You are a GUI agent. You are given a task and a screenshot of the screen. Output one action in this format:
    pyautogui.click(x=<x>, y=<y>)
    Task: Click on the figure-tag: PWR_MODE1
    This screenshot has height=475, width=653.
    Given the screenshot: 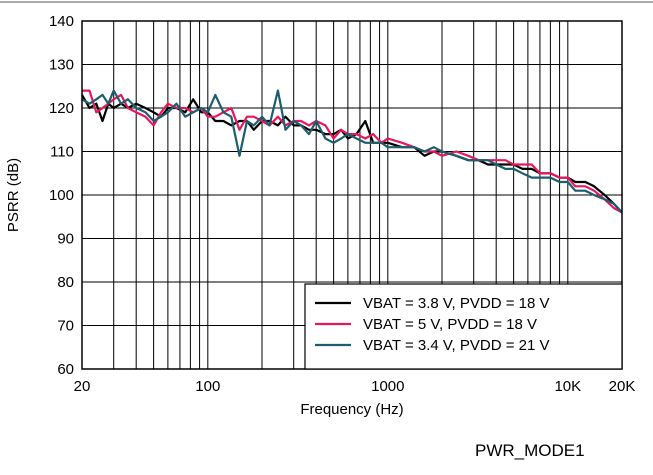 What is the action you would take?
    pyautogui.click(x=530, y=450)
    